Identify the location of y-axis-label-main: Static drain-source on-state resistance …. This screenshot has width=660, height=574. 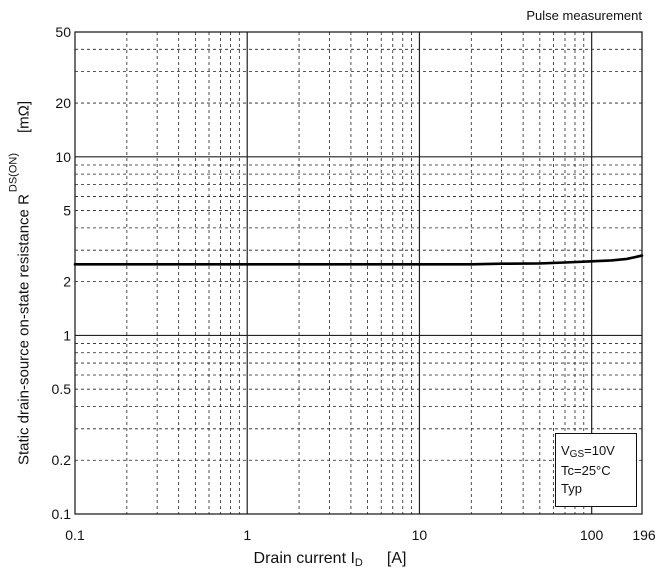
(24, 330).